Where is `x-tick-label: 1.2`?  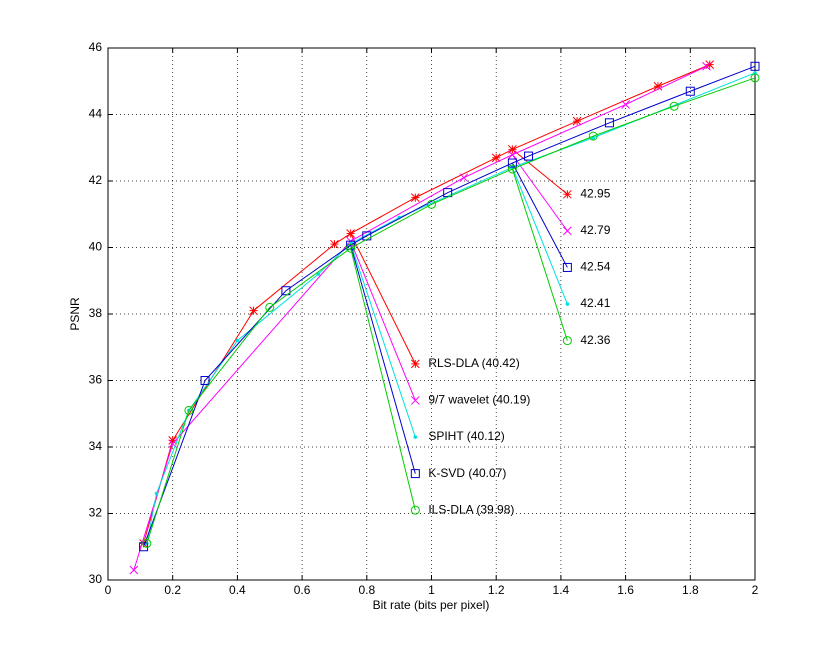 x-tick-label: 1.2 is located at coordinates (496, 590).